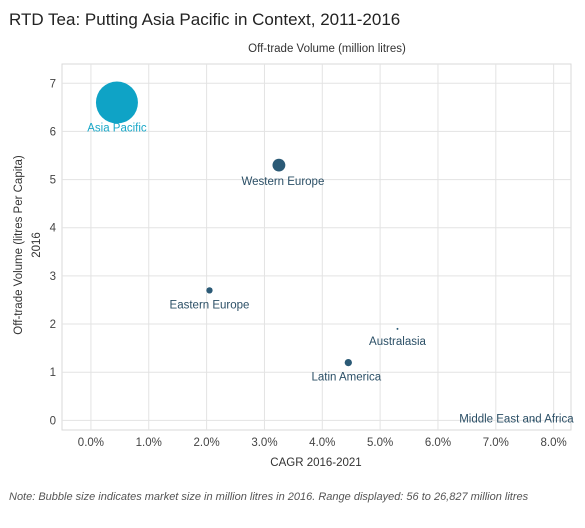 The height and width of the screenshot is (528, 585). Describe the element at coordinates (279, 165) in the screenshot. I see `bubble-western-europe` at that location.